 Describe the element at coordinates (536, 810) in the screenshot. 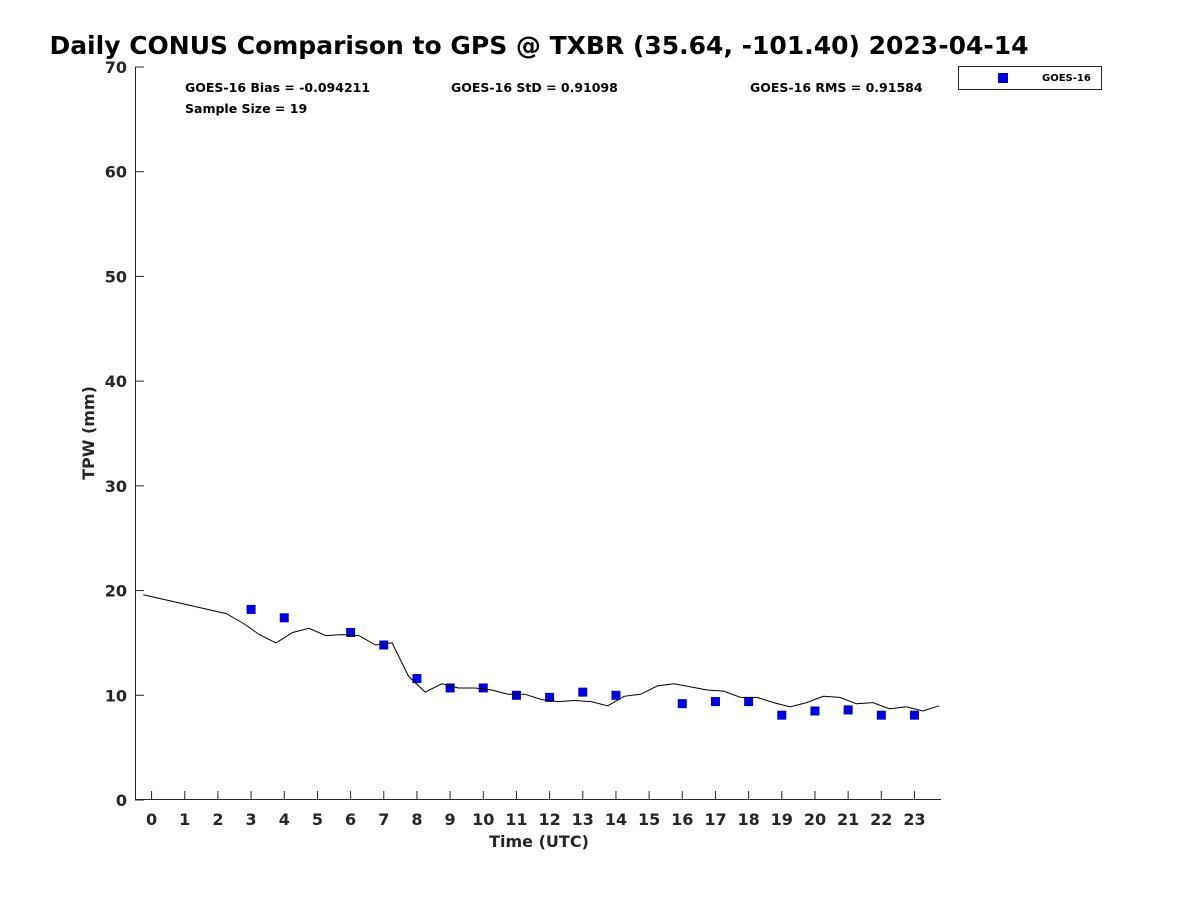

I see `x-ticks: 0 1 2 3 4 5 6 7 8 9 10 11 12 13 14 15 16 17 18 19 20 21 22 23` at that location.